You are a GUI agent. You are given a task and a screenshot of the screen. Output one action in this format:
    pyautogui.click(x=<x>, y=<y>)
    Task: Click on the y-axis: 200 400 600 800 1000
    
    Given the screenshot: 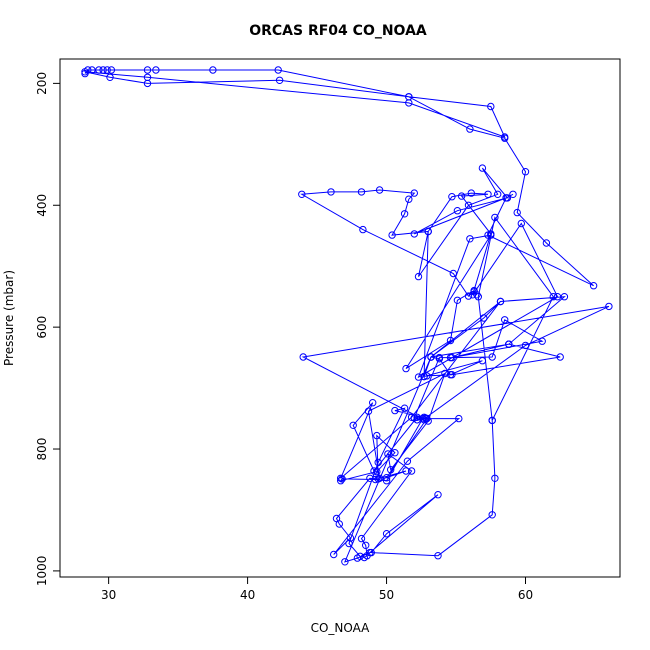 What is the action you would take?
    pyautogui.click(x=48, y=329)
    